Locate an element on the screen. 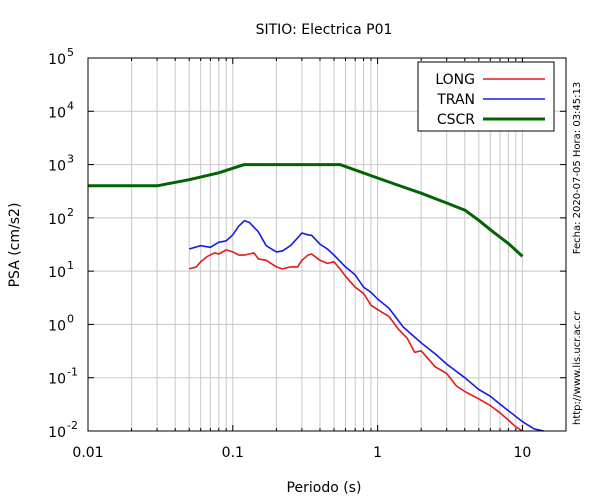 The image size is (600, 500). x-tick-label: 0.01 is located at coordinates (87, 453).